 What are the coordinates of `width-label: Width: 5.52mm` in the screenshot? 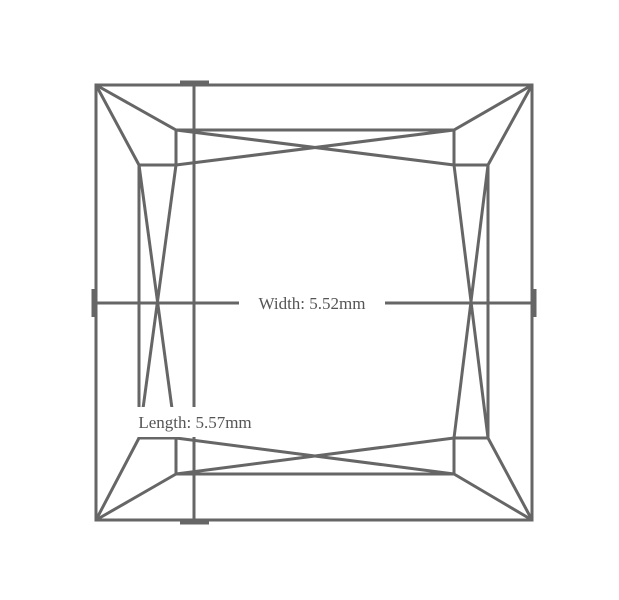 It's located at (312, 303).